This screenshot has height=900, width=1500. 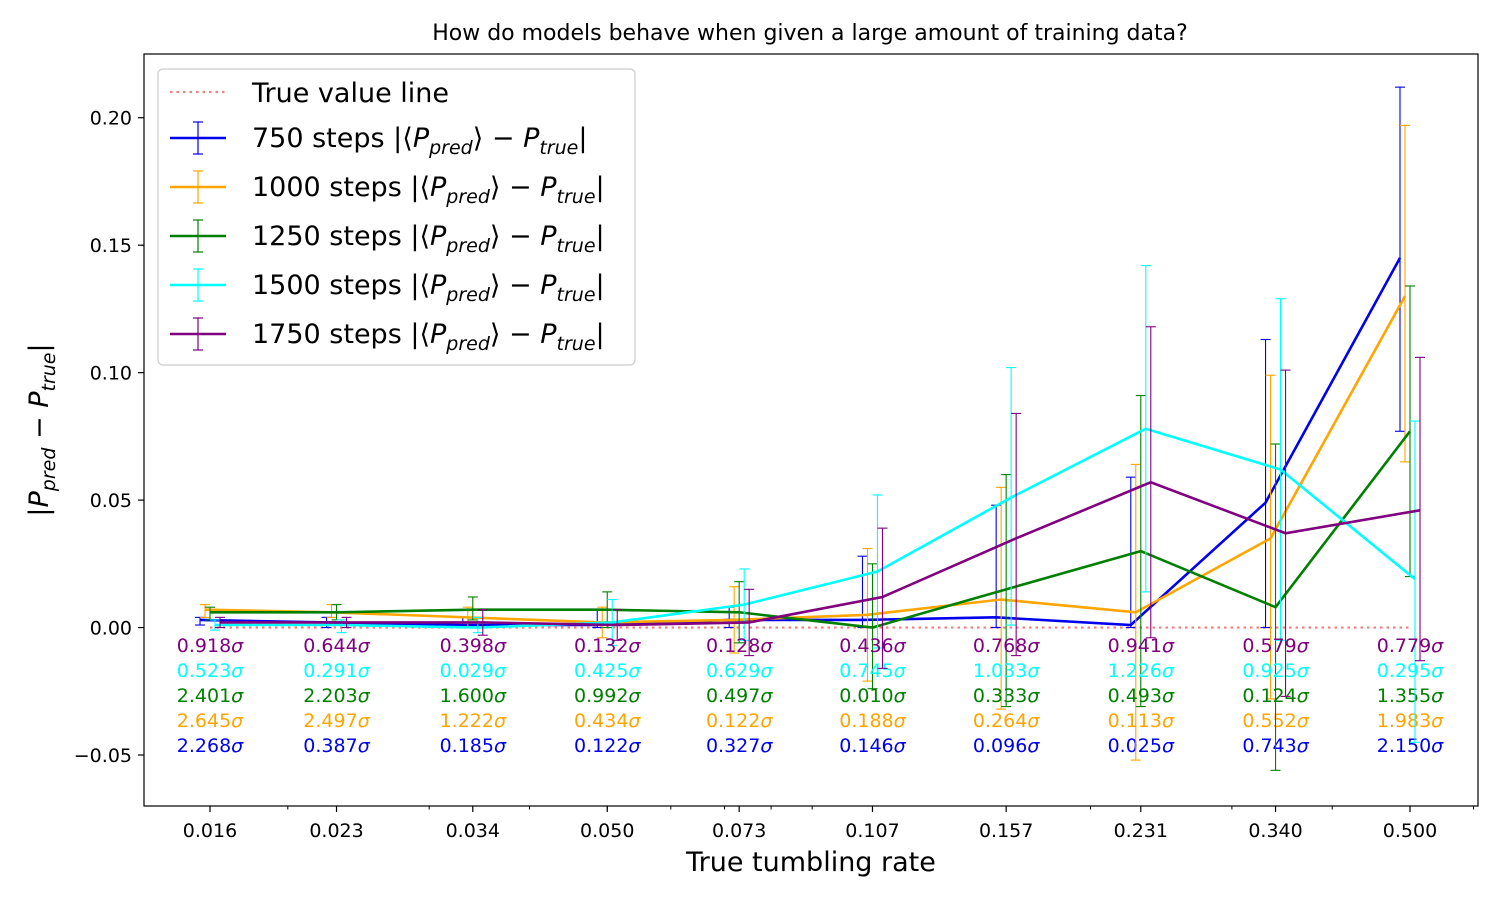 What do you see at coordinates (210, 671) in the screenshot?
I see `sigma-label: 0.523σ` at bounding box center [210, 671].